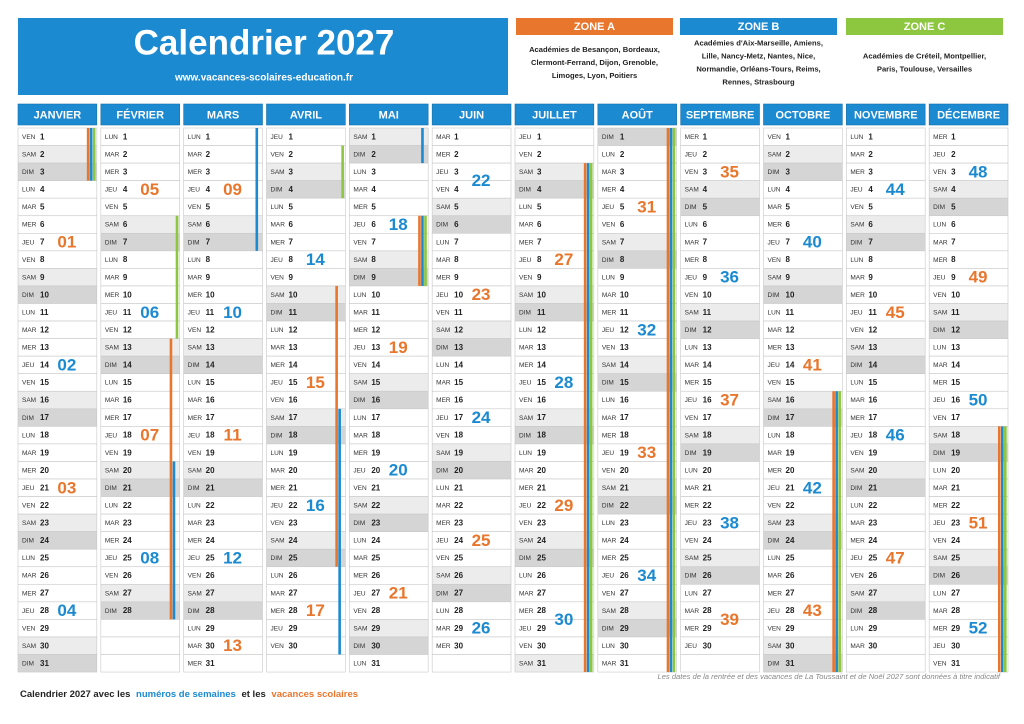  What do you see at coordinates (870, 171) in the screenshot?
I see `day-number: 3` at bounding box center [870, 171].